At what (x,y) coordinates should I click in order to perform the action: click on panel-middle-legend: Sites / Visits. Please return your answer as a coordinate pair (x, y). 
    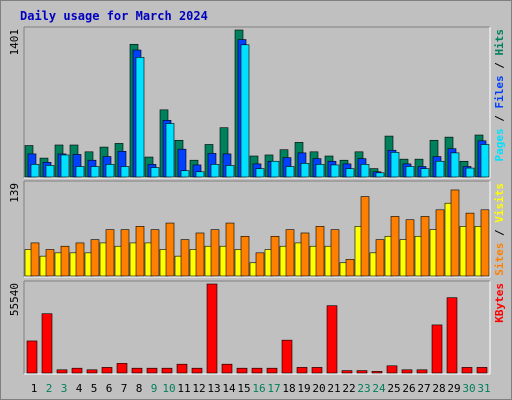
    Looking at the image, I should click on (499, 229).